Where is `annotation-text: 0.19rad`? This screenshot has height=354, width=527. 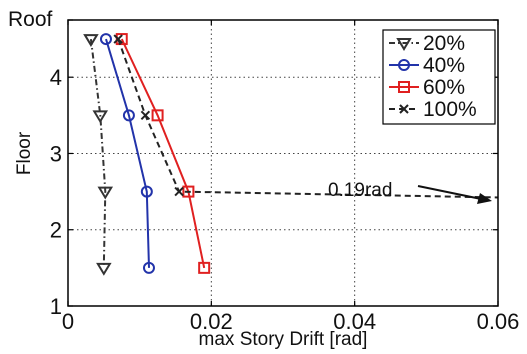 annotation-text: 0.19rad is located at coordinates (360, 190).